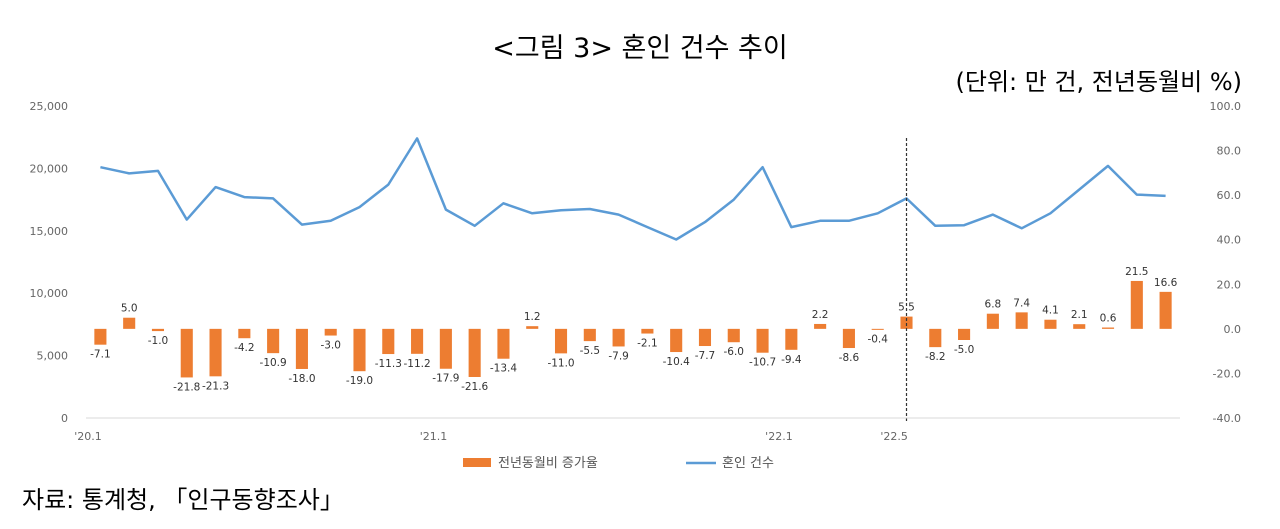 The image size is (1280, 529). Describe the element at coordinates (618, 356) in the screenshot. I see `bar-data-label: -7.9` at that location.